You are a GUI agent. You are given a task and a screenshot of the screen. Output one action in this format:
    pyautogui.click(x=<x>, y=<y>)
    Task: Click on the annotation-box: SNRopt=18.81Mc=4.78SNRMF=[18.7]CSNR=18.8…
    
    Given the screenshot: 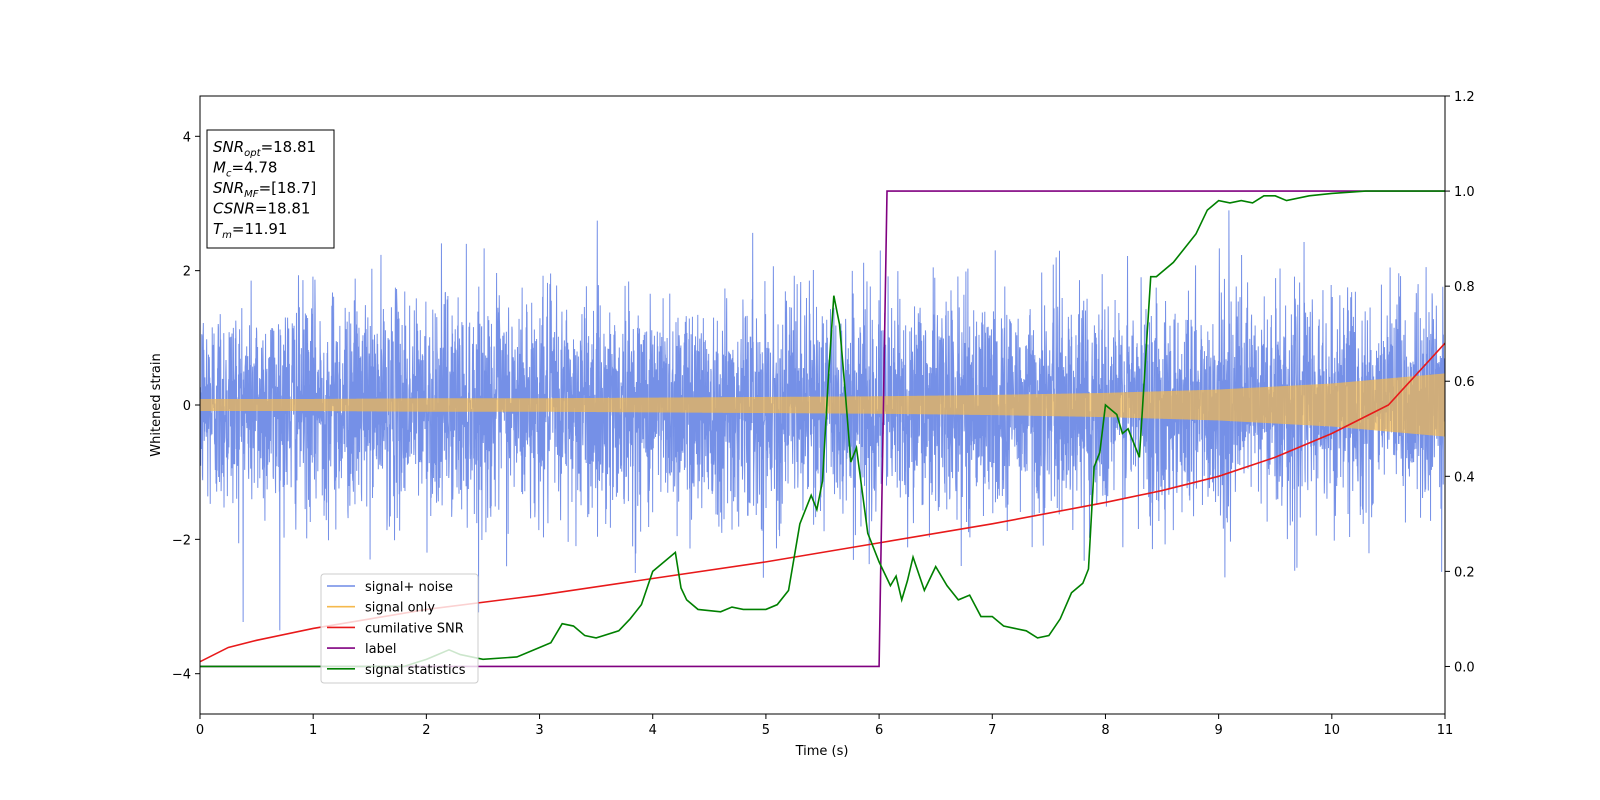 What is the action you would take?
    pyautogui.click(x=270, y=189)
    